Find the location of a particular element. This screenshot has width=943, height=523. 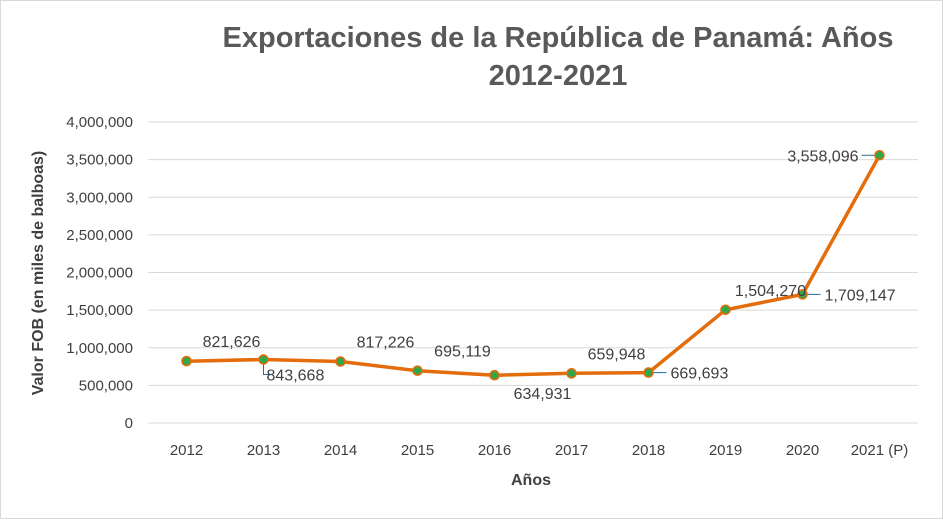

y-tick-label: 1,000,000 is located at coordinates (99, 348).